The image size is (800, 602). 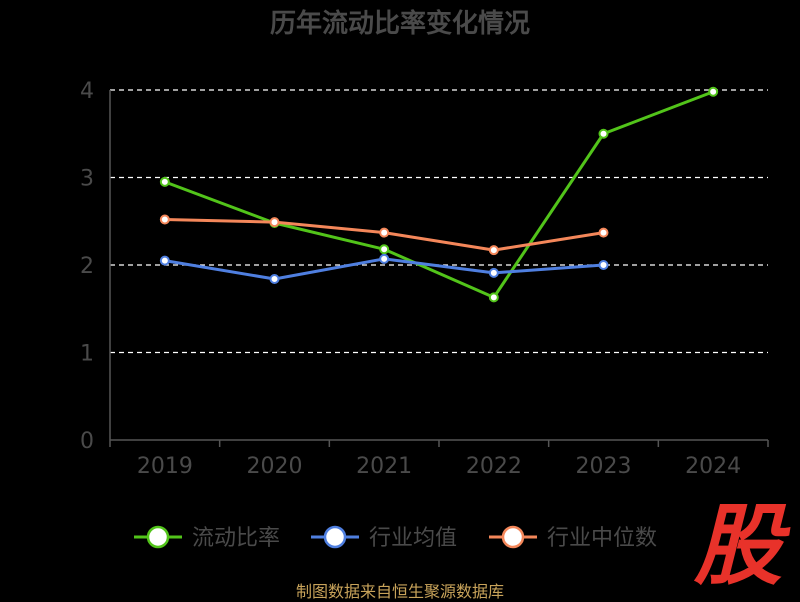 I want to click on x-tick-label: 2019, so click(x=165, y=466).